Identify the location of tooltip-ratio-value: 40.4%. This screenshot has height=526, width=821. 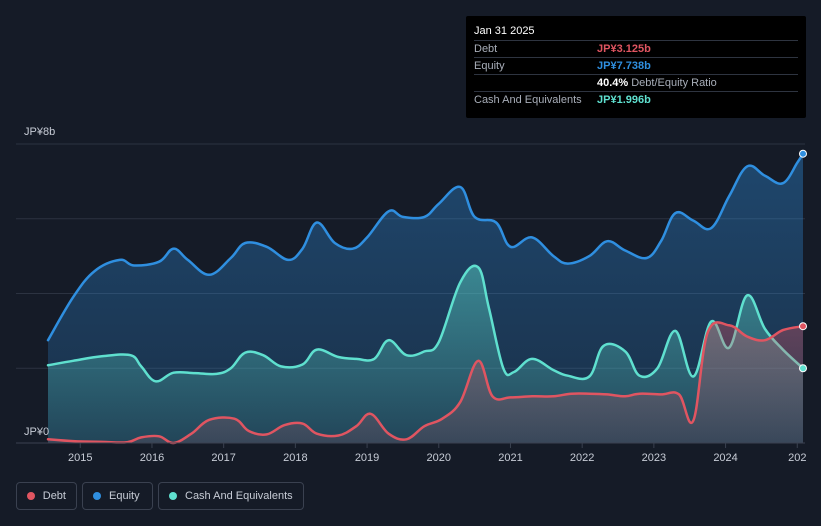
(613, 83).